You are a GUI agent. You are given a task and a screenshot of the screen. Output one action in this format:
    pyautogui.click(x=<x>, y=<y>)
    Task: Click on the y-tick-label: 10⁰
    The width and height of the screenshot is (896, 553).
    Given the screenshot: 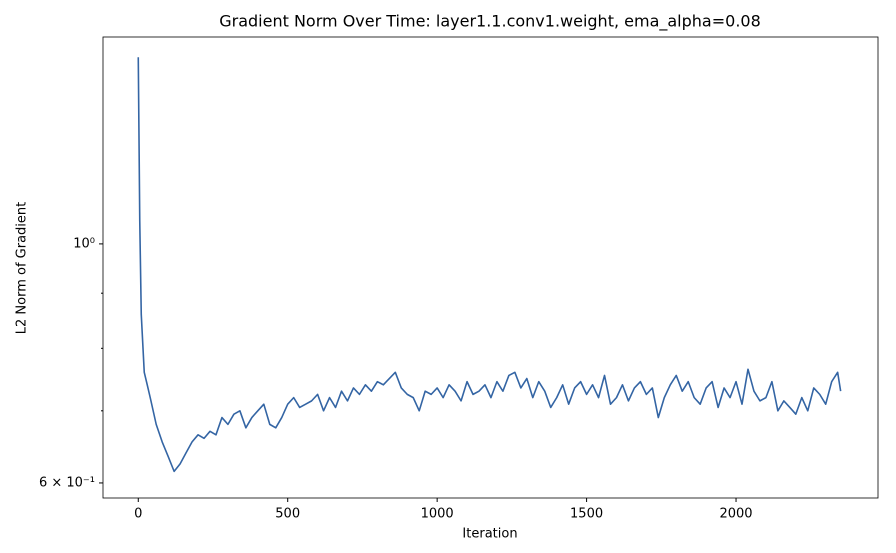 What is the action you would take?
    pyautogui.click(x=84, y=243)
    